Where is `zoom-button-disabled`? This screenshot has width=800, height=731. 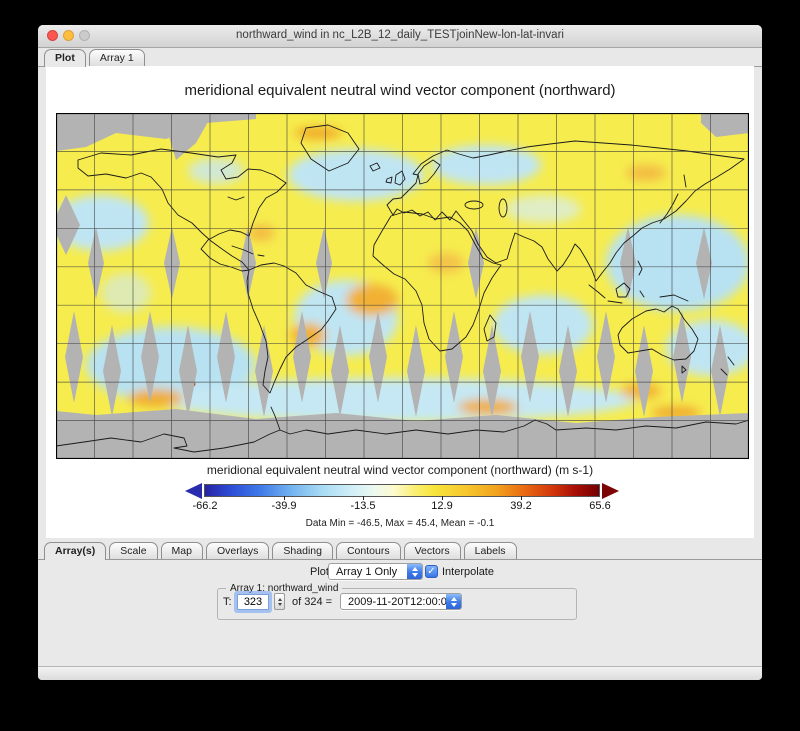
zoom-button-disabled is located at coordinates (84, 35).